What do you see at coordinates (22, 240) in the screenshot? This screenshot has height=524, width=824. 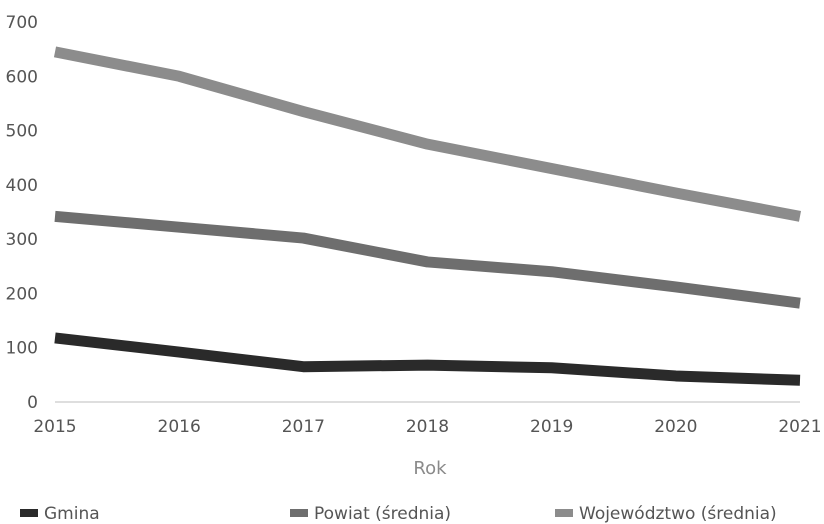 I see `y-tick-label: 300` at bounding box center [22, 240].